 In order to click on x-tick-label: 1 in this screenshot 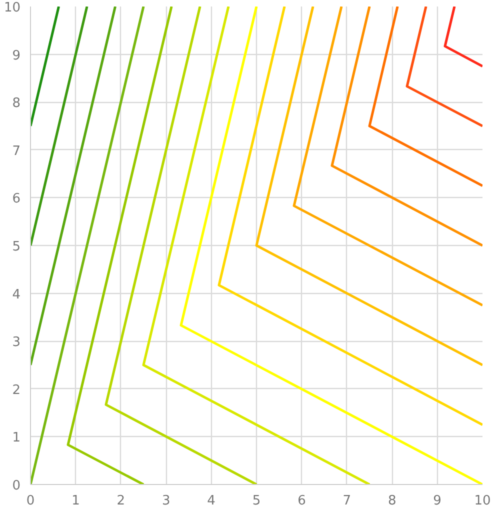, I will do `click(76, 501)`.